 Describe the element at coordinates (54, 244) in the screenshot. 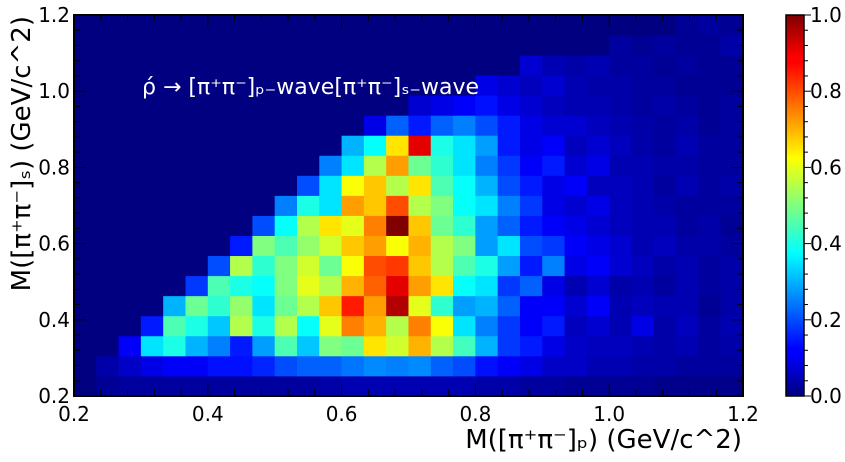

I see `y-tick-label: 0.6` at that location.